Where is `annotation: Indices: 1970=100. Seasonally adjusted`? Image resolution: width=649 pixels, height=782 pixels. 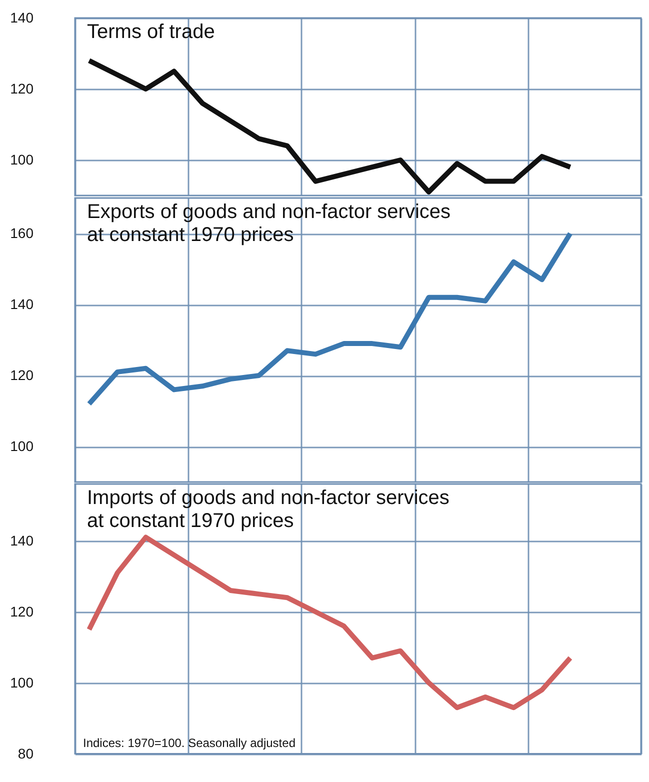 annotation: Indices: 1970=100. Seasonally adjusted is located at coordinates (189, 743).